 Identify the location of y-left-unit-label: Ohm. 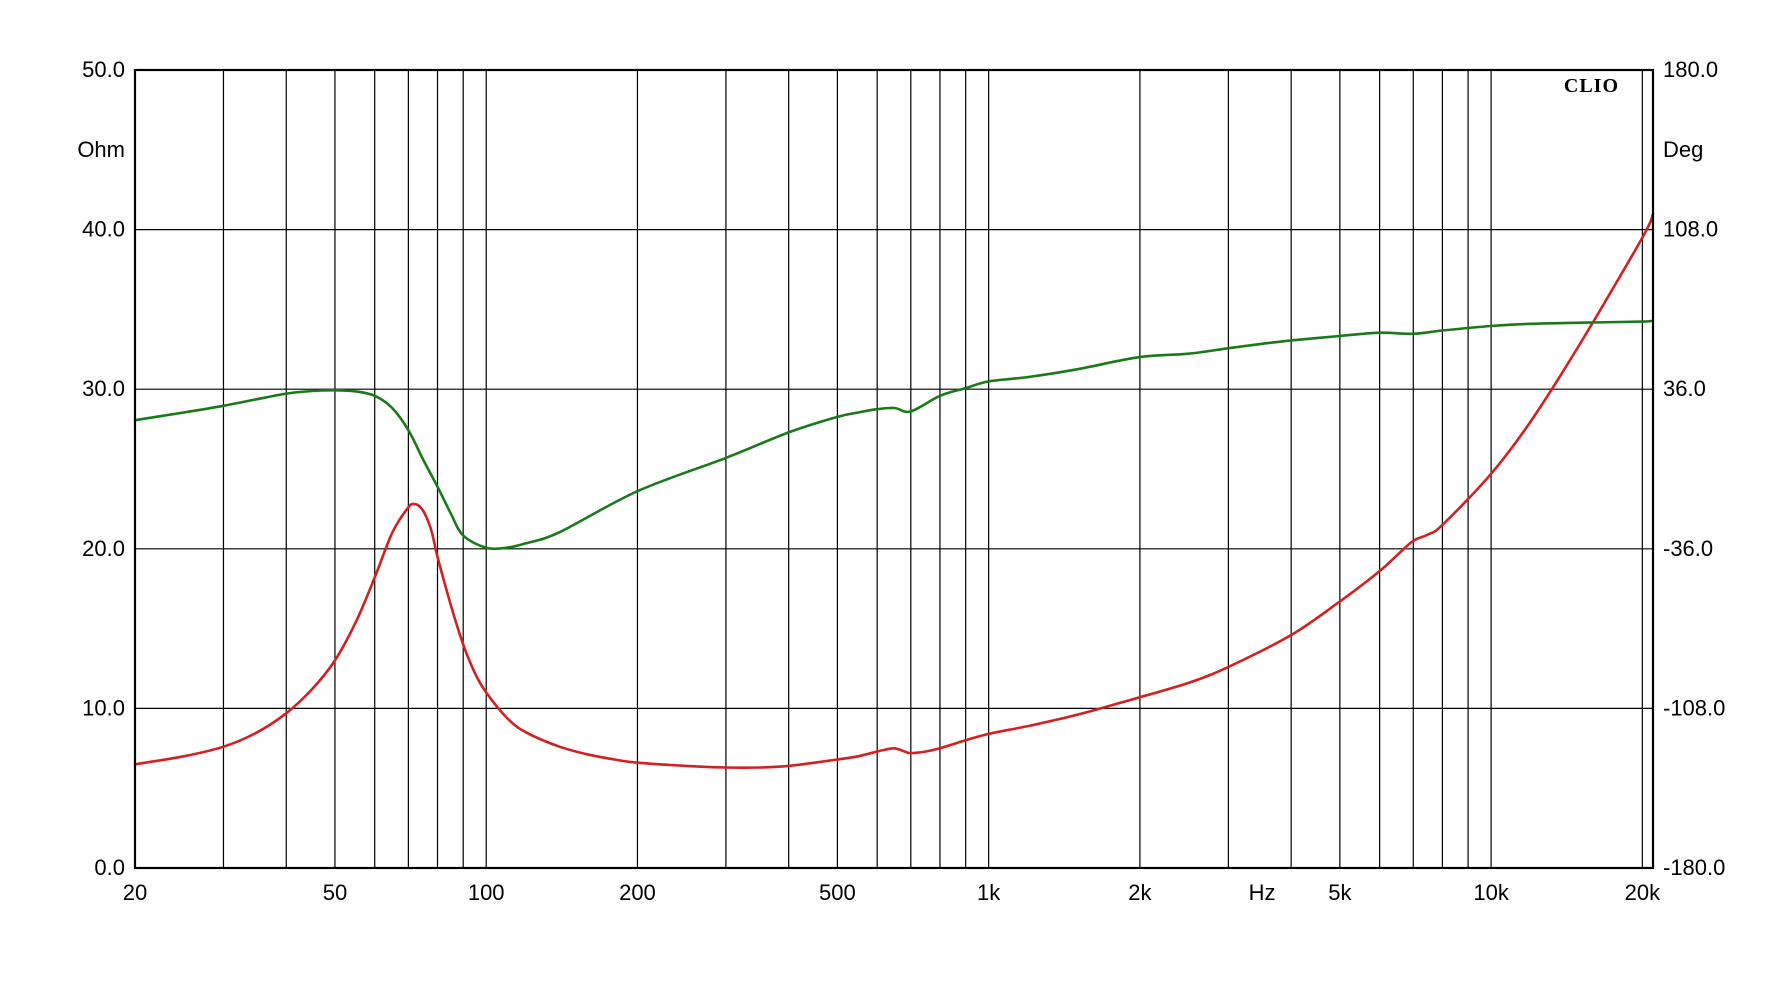
(101, 149).